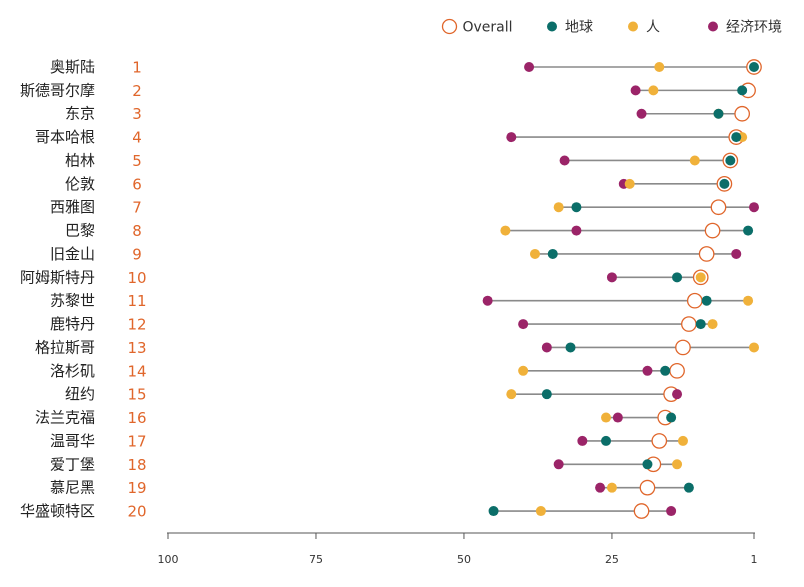  Describe the element at coordinates (136, 488) in the screenshot. I see `rank-label: 19` at that location.